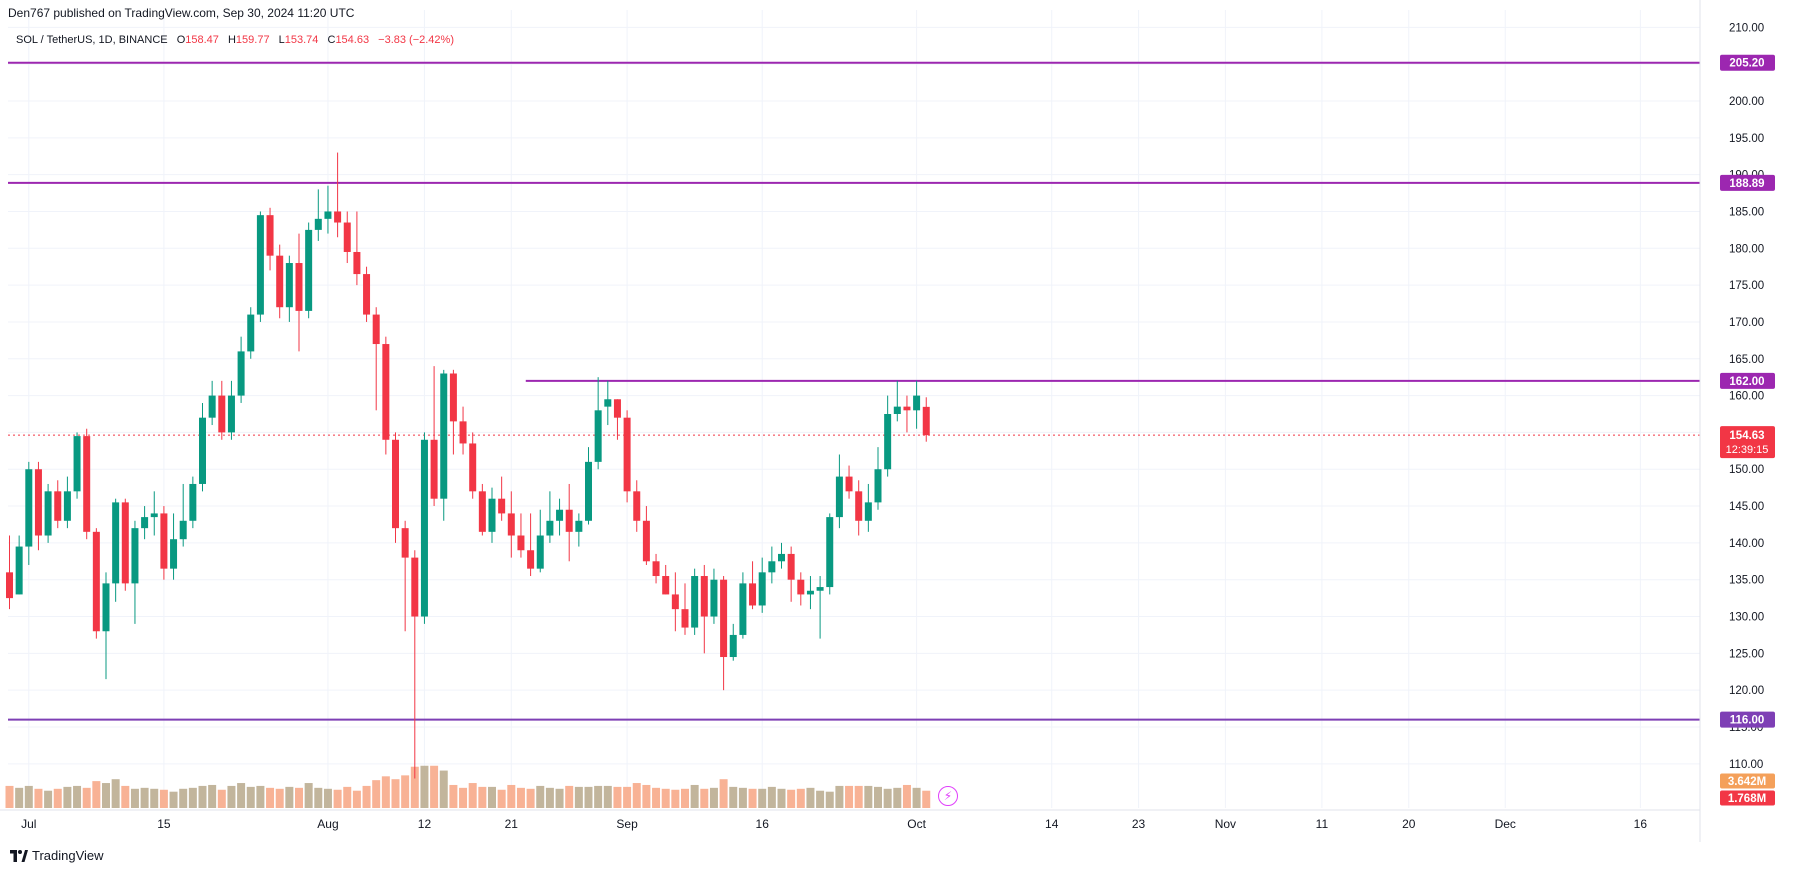  I want to click on time-tick-label: 15, so click(164, 824).